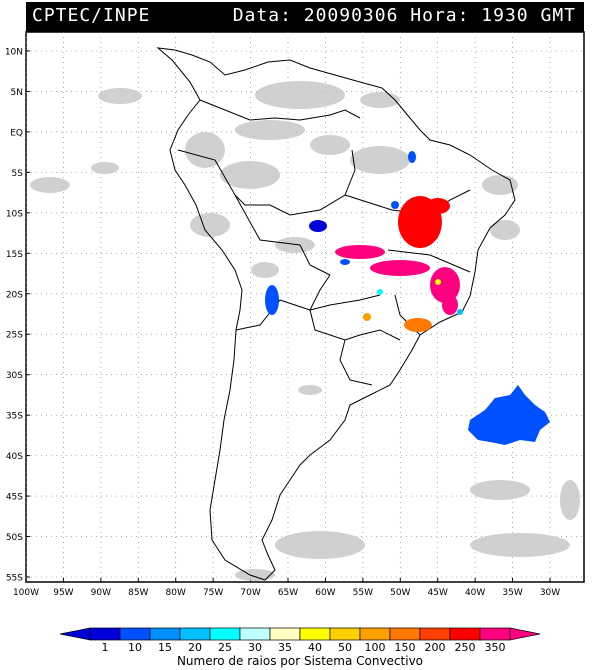 The width and height of the screenshot is (600, 670). What do you see at coordinates (105, 647) in the screenshot?
I see `color-bar-tick-label: 1` at bounding box center [105, 647].